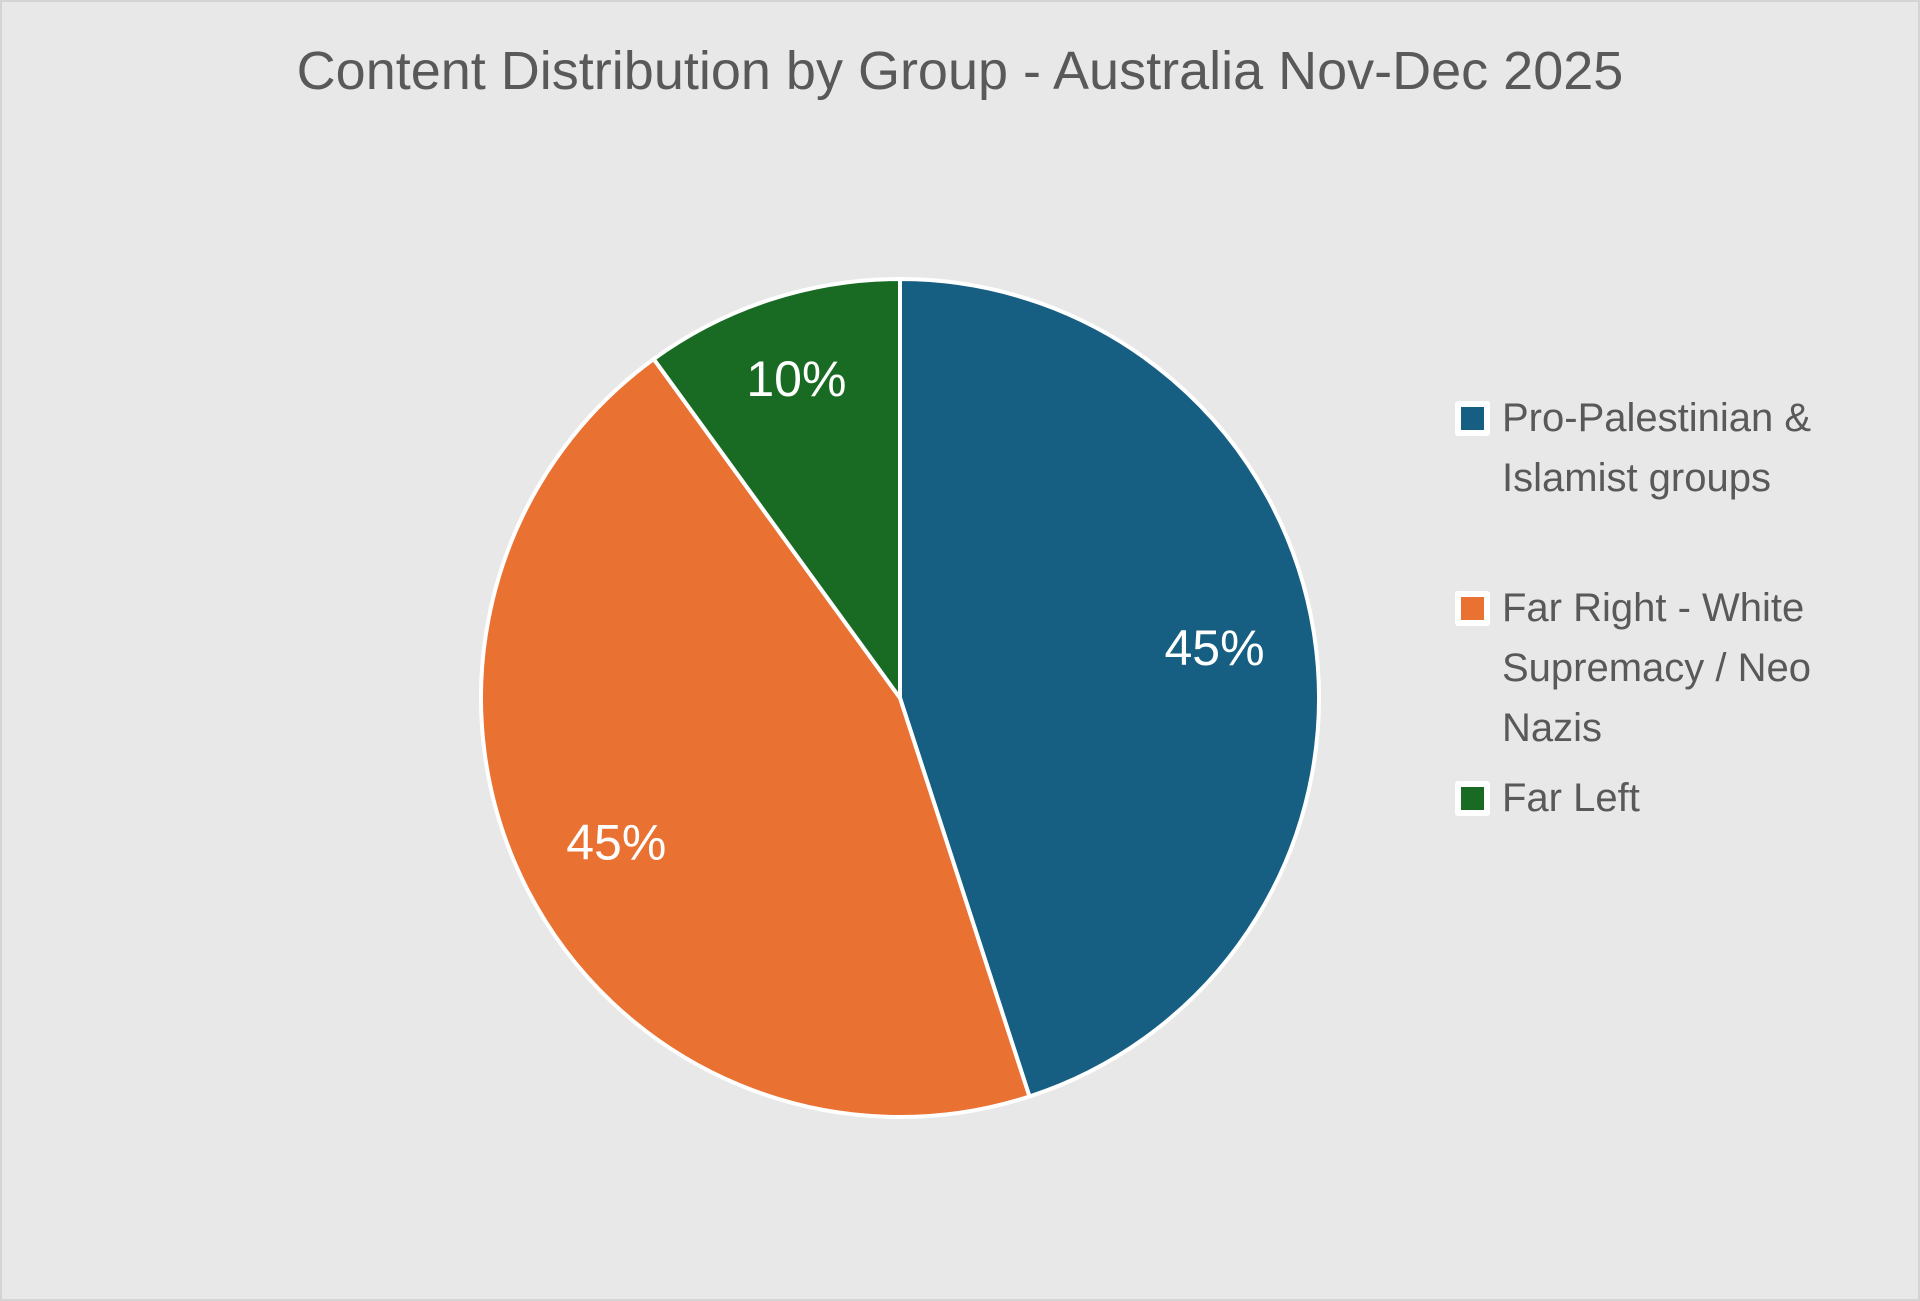  Describe the element at coordinates (1657, 448) in the screenshot. I see `legend-label: Pro-Palestinian & Islamist groups` at that location.